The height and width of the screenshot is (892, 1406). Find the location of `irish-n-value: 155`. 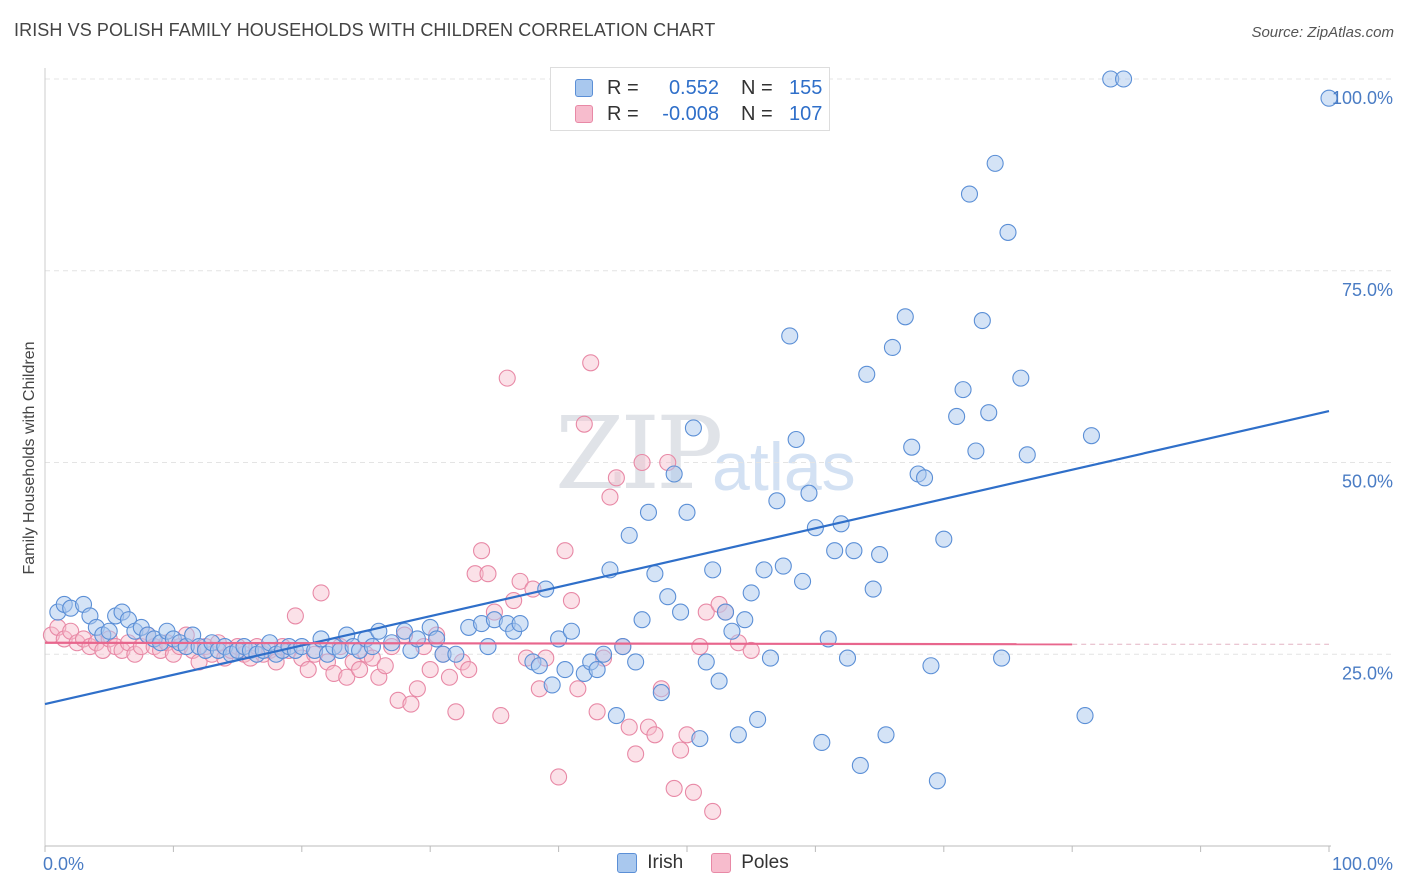

irish-n-value: 155 is located at coordinates (806, 87).